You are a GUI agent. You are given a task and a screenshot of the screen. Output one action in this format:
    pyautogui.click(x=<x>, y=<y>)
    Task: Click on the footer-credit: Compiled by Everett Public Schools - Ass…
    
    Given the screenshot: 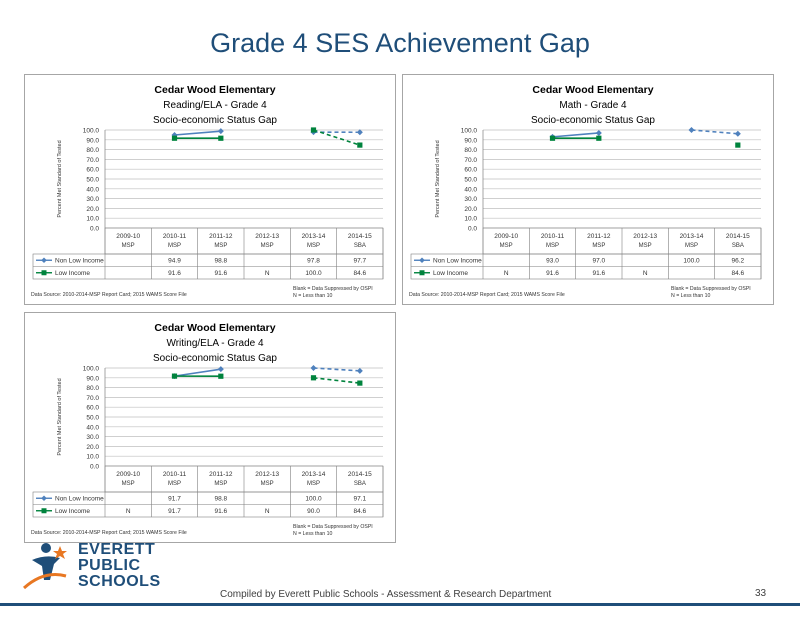 What is the action you would take?
    pyautogui.click(x=386, y=594)
    